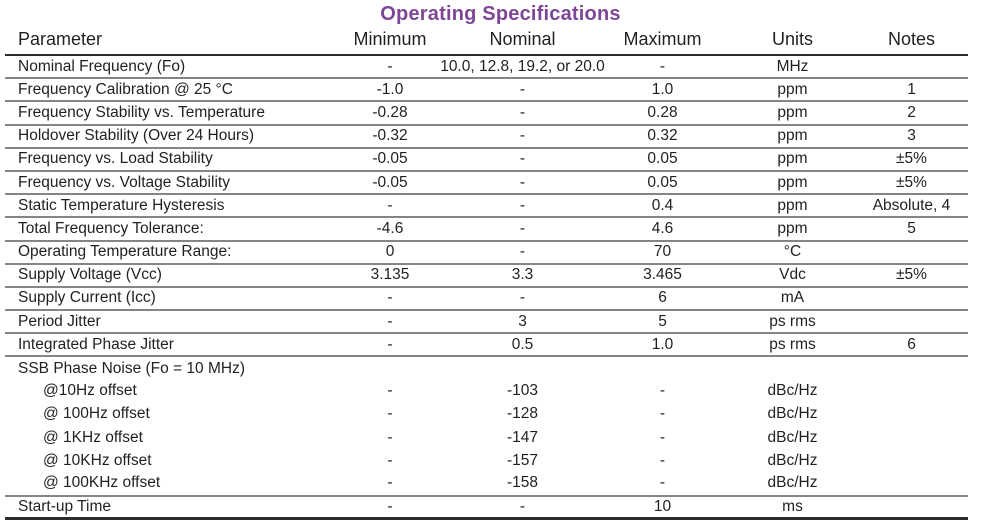 The width and height of the screenshot is (1001, 524). What do you see at coordinates (662, 159) in the screenshot?
I see `maximum-cell: 0.05` at bounding box center [662, 159].